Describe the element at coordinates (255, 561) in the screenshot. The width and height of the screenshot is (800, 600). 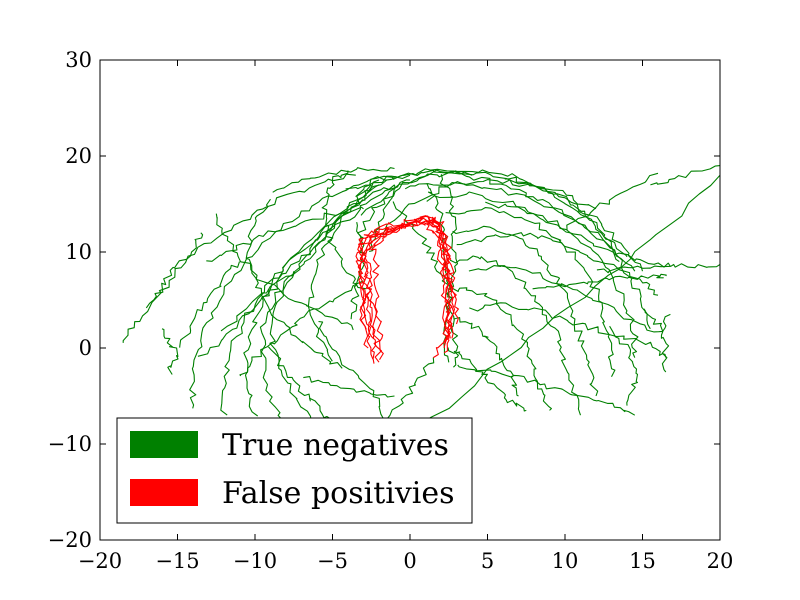
I see `x-tick-label: −10` at that location.